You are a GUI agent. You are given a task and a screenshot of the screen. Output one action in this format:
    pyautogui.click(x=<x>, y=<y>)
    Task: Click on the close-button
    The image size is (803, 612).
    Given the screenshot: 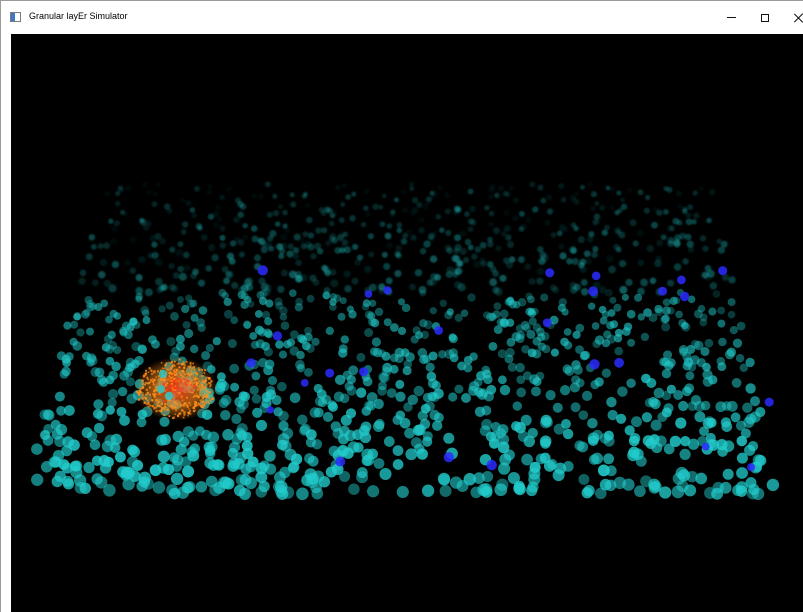 What is the action you would take?
    pyautogui.click(x=792, y=17)
    